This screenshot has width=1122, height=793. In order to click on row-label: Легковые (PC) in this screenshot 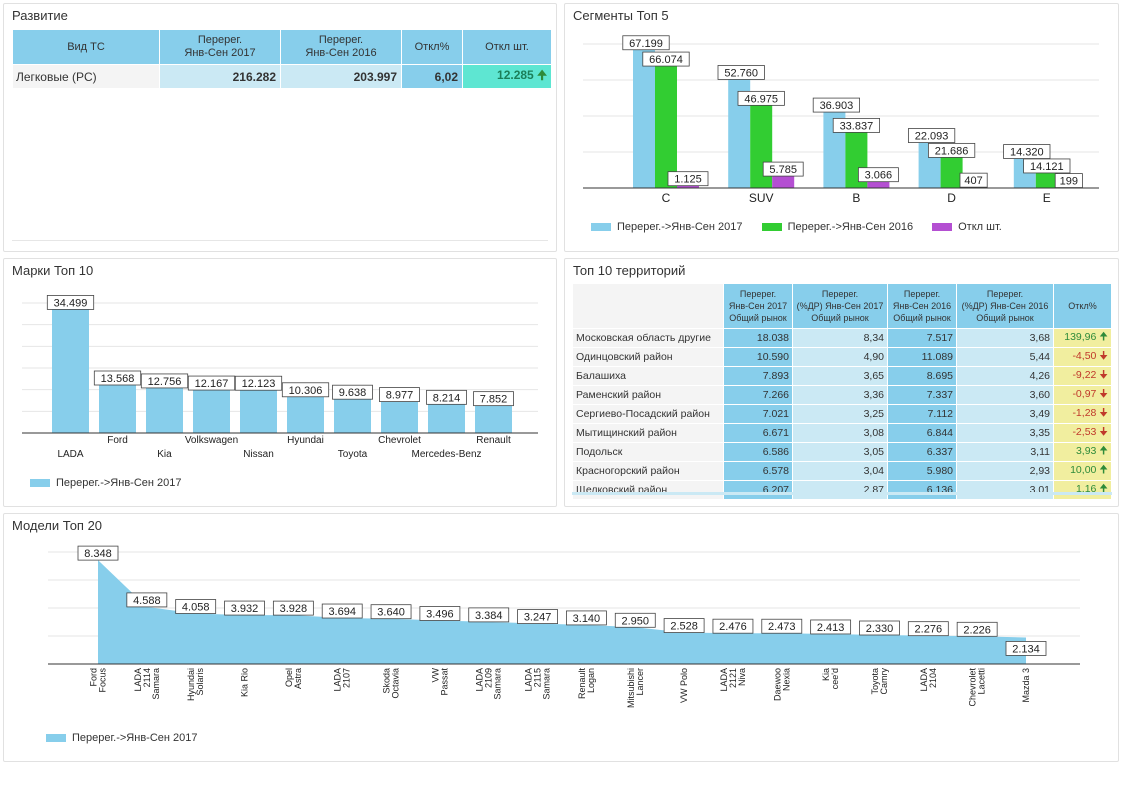, I will do `click(86, 76)`.